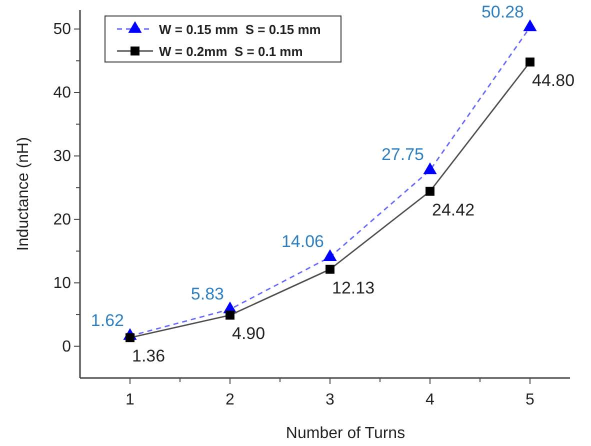 This screenshot has height=446, width=591. I want to click on data-label: 12.13, so click(353, 288).